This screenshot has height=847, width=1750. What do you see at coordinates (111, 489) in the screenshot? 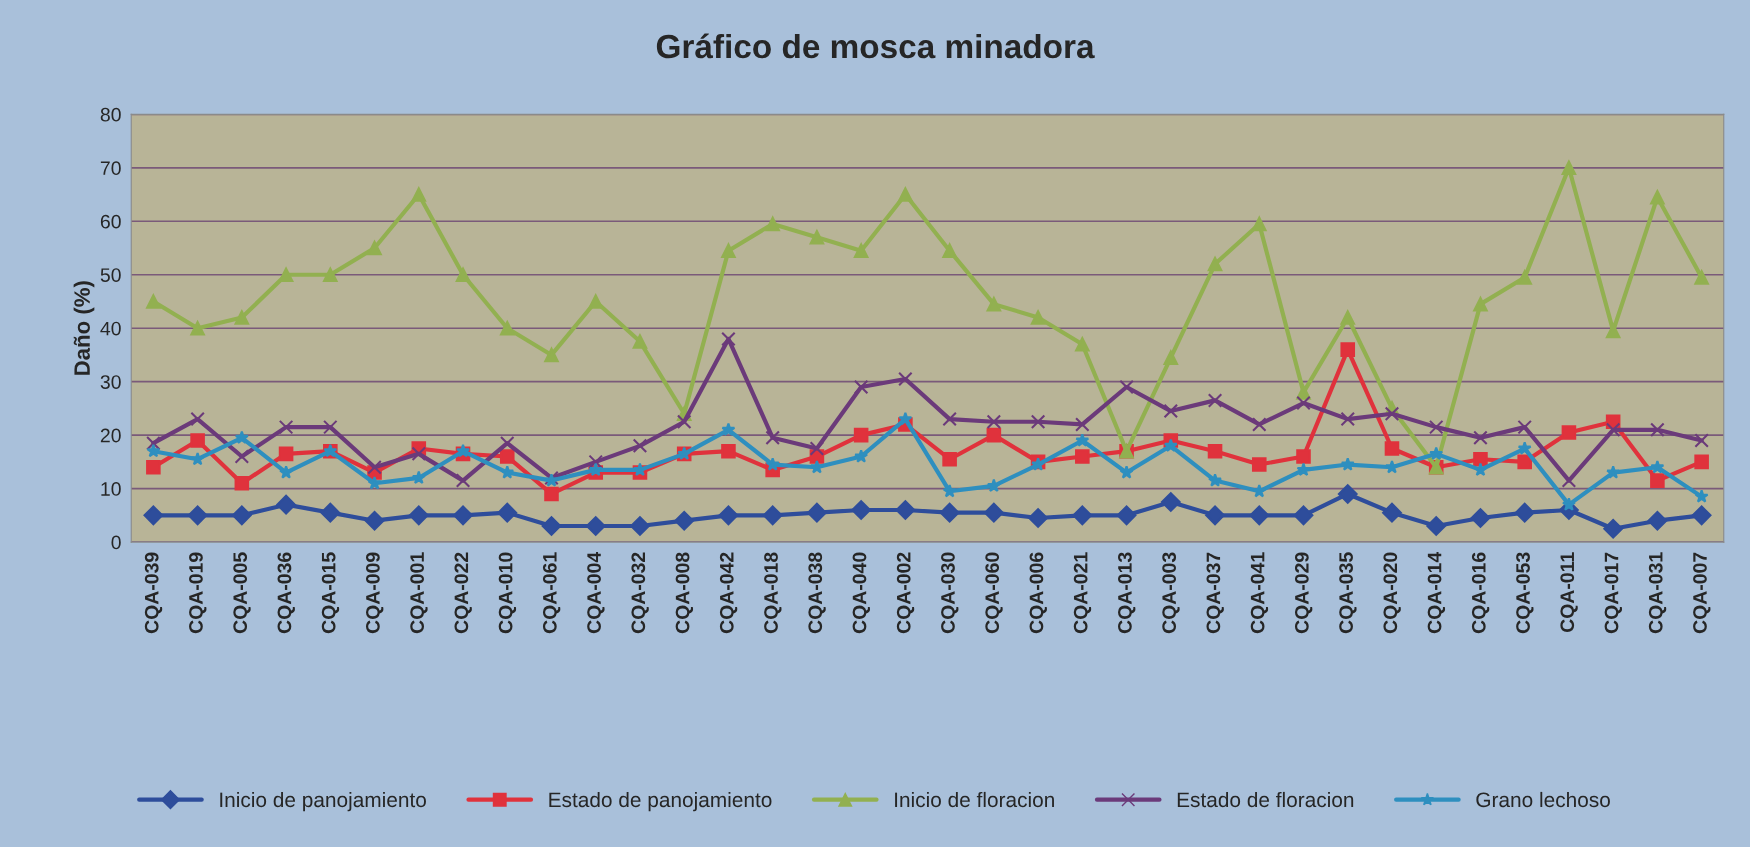
I see `y-tick-label: 10` at bounding box center [111, 489].